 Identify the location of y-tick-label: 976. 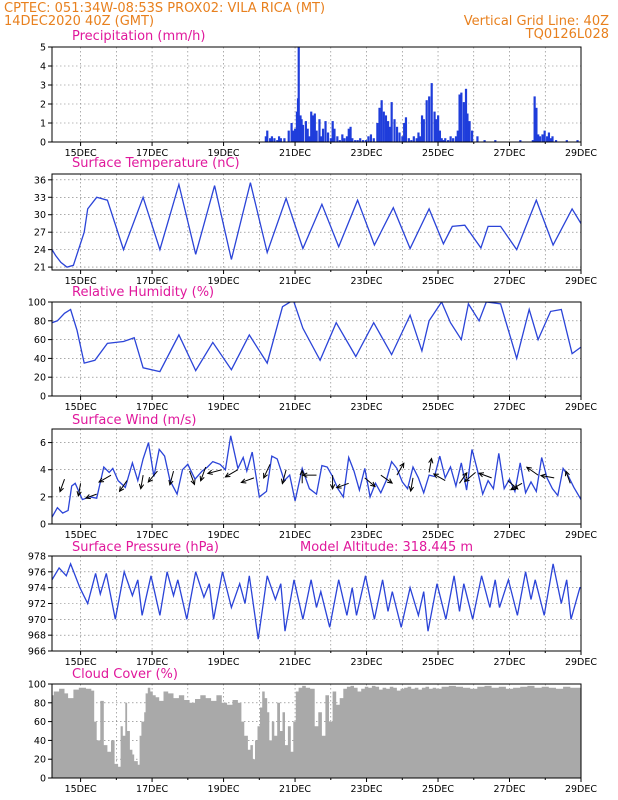
(37, 572).